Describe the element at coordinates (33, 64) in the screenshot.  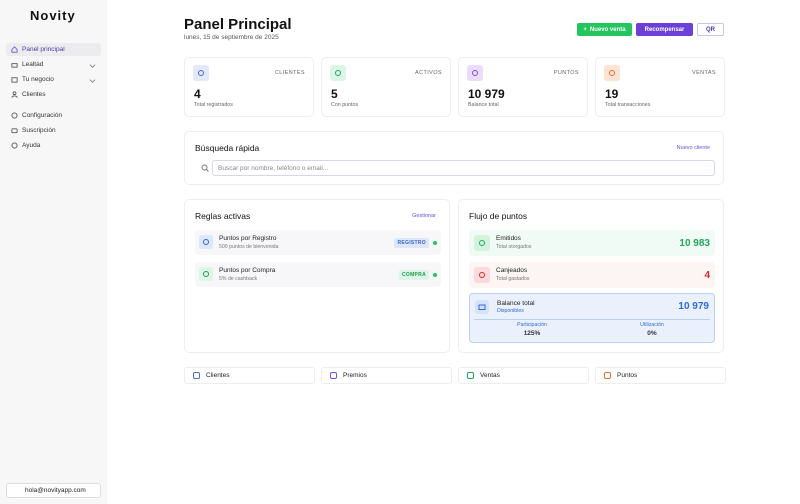
I see `nav-label: Lealtad` at that location.